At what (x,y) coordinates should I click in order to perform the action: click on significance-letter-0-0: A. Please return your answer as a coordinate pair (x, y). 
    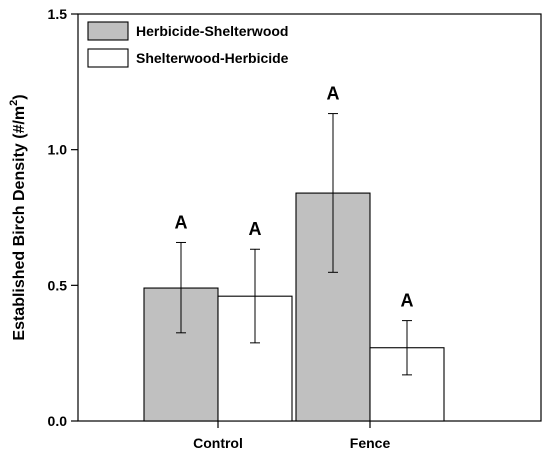
    Looking at the image, I should click on (181, 222).